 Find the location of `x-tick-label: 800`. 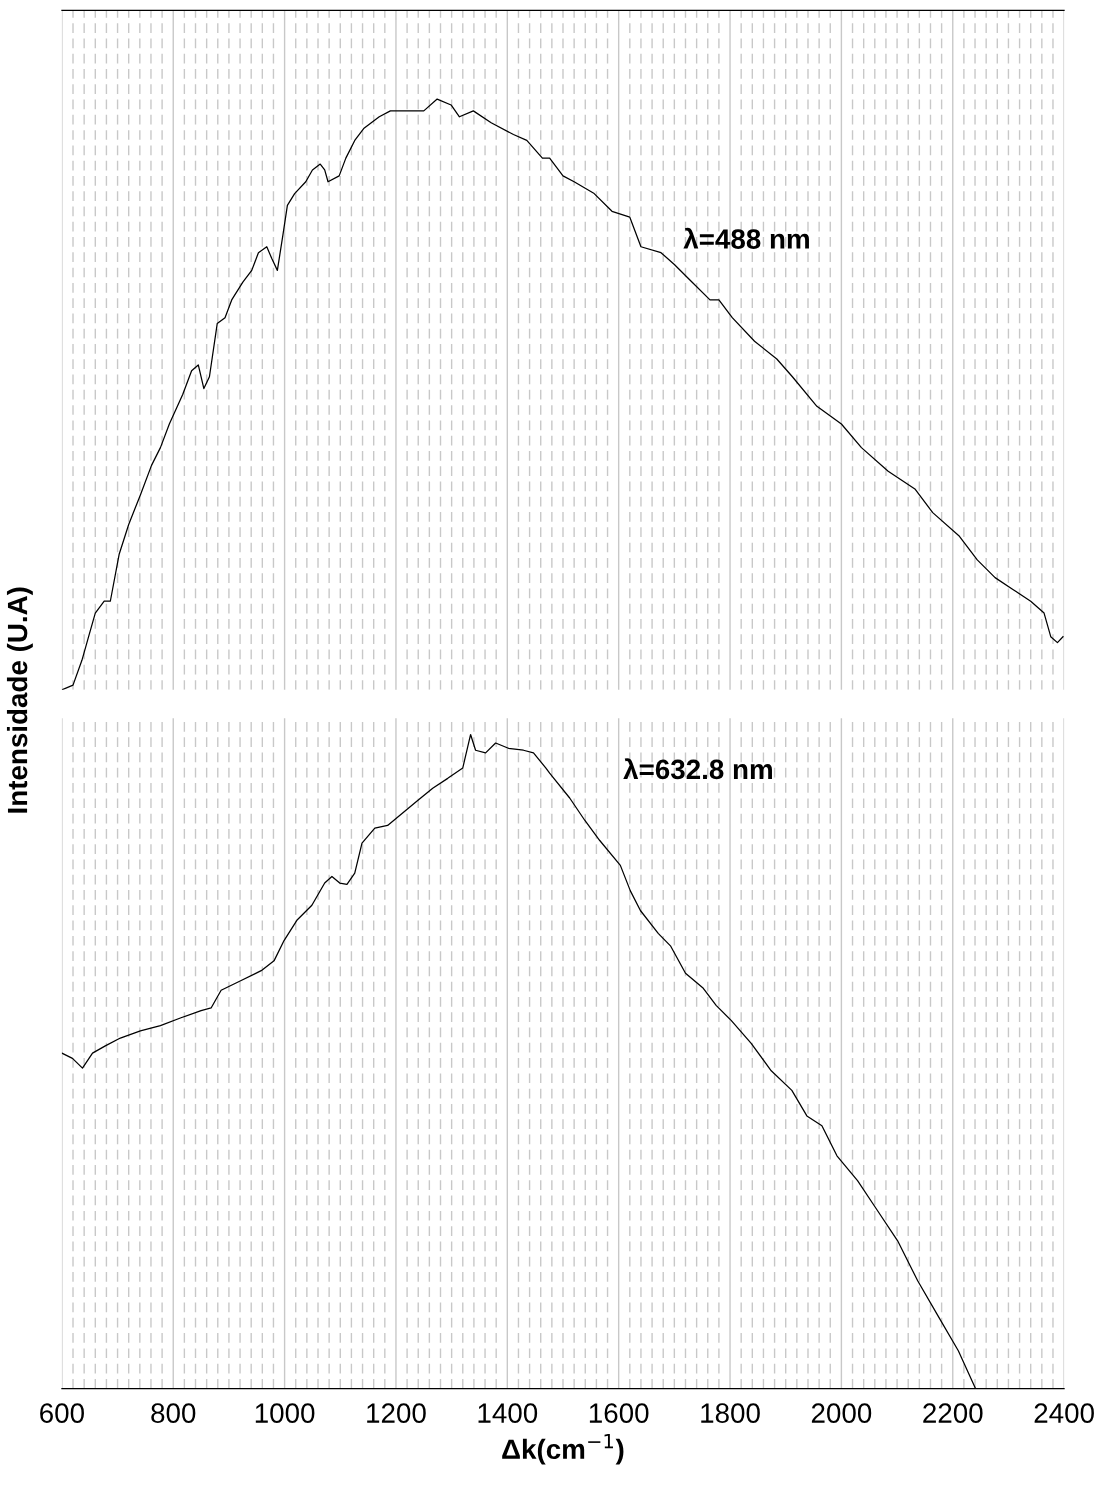

x-tick-label: 800 is located at coordinates (173, 1413).